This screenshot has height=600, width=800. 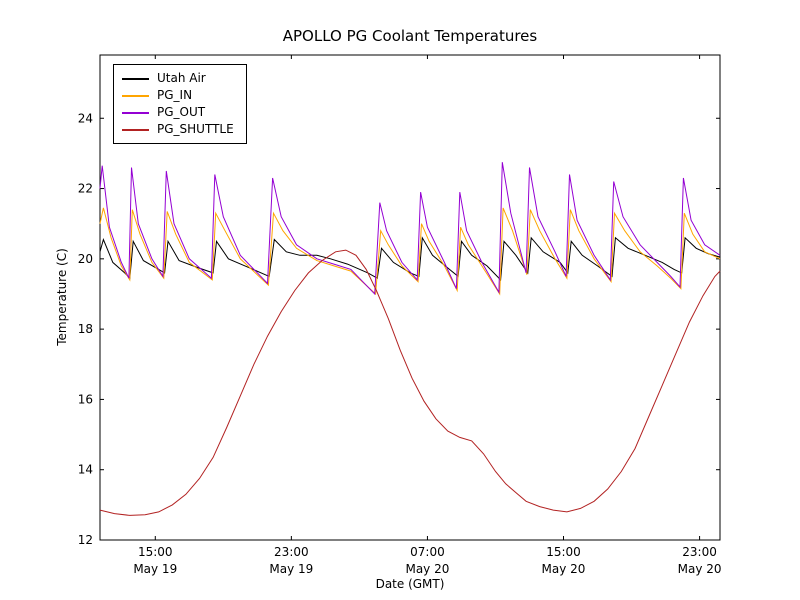 What do you see at coordinates (175, 95) in the screenshot?
I see `legend-label: PG_IN` at bounding box center [175, 95].